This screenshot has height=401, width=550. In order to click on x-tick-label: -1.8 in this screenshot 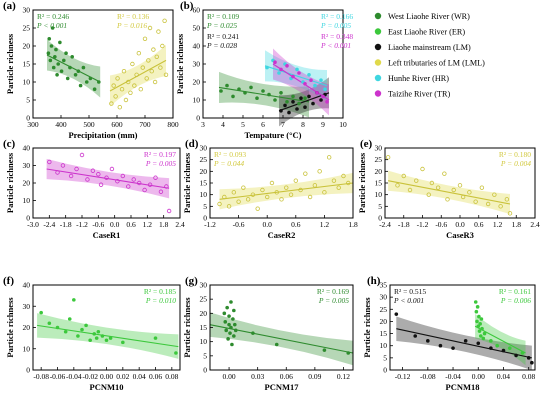, I will do `click(404, 224)`.